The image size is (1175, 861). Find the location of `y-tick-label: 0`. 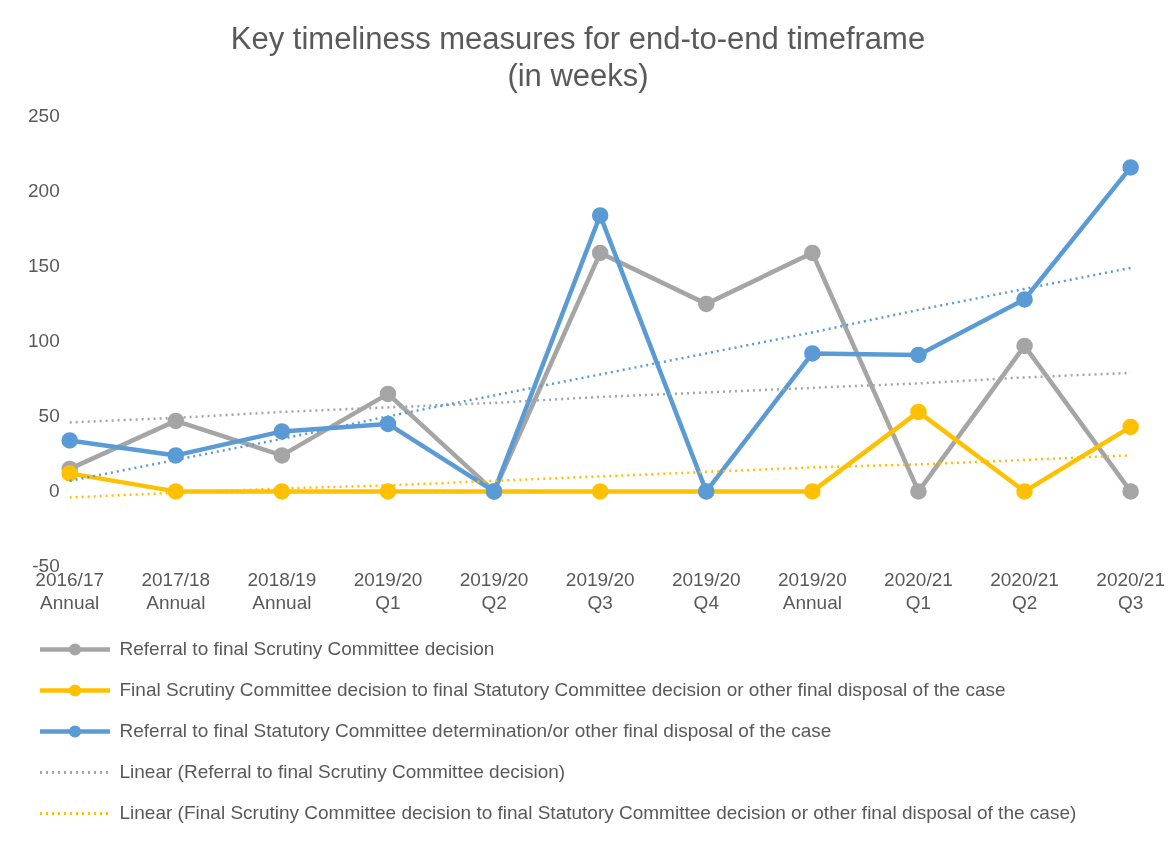

y-tick-label: 0 is located at coordinates (54, 490).